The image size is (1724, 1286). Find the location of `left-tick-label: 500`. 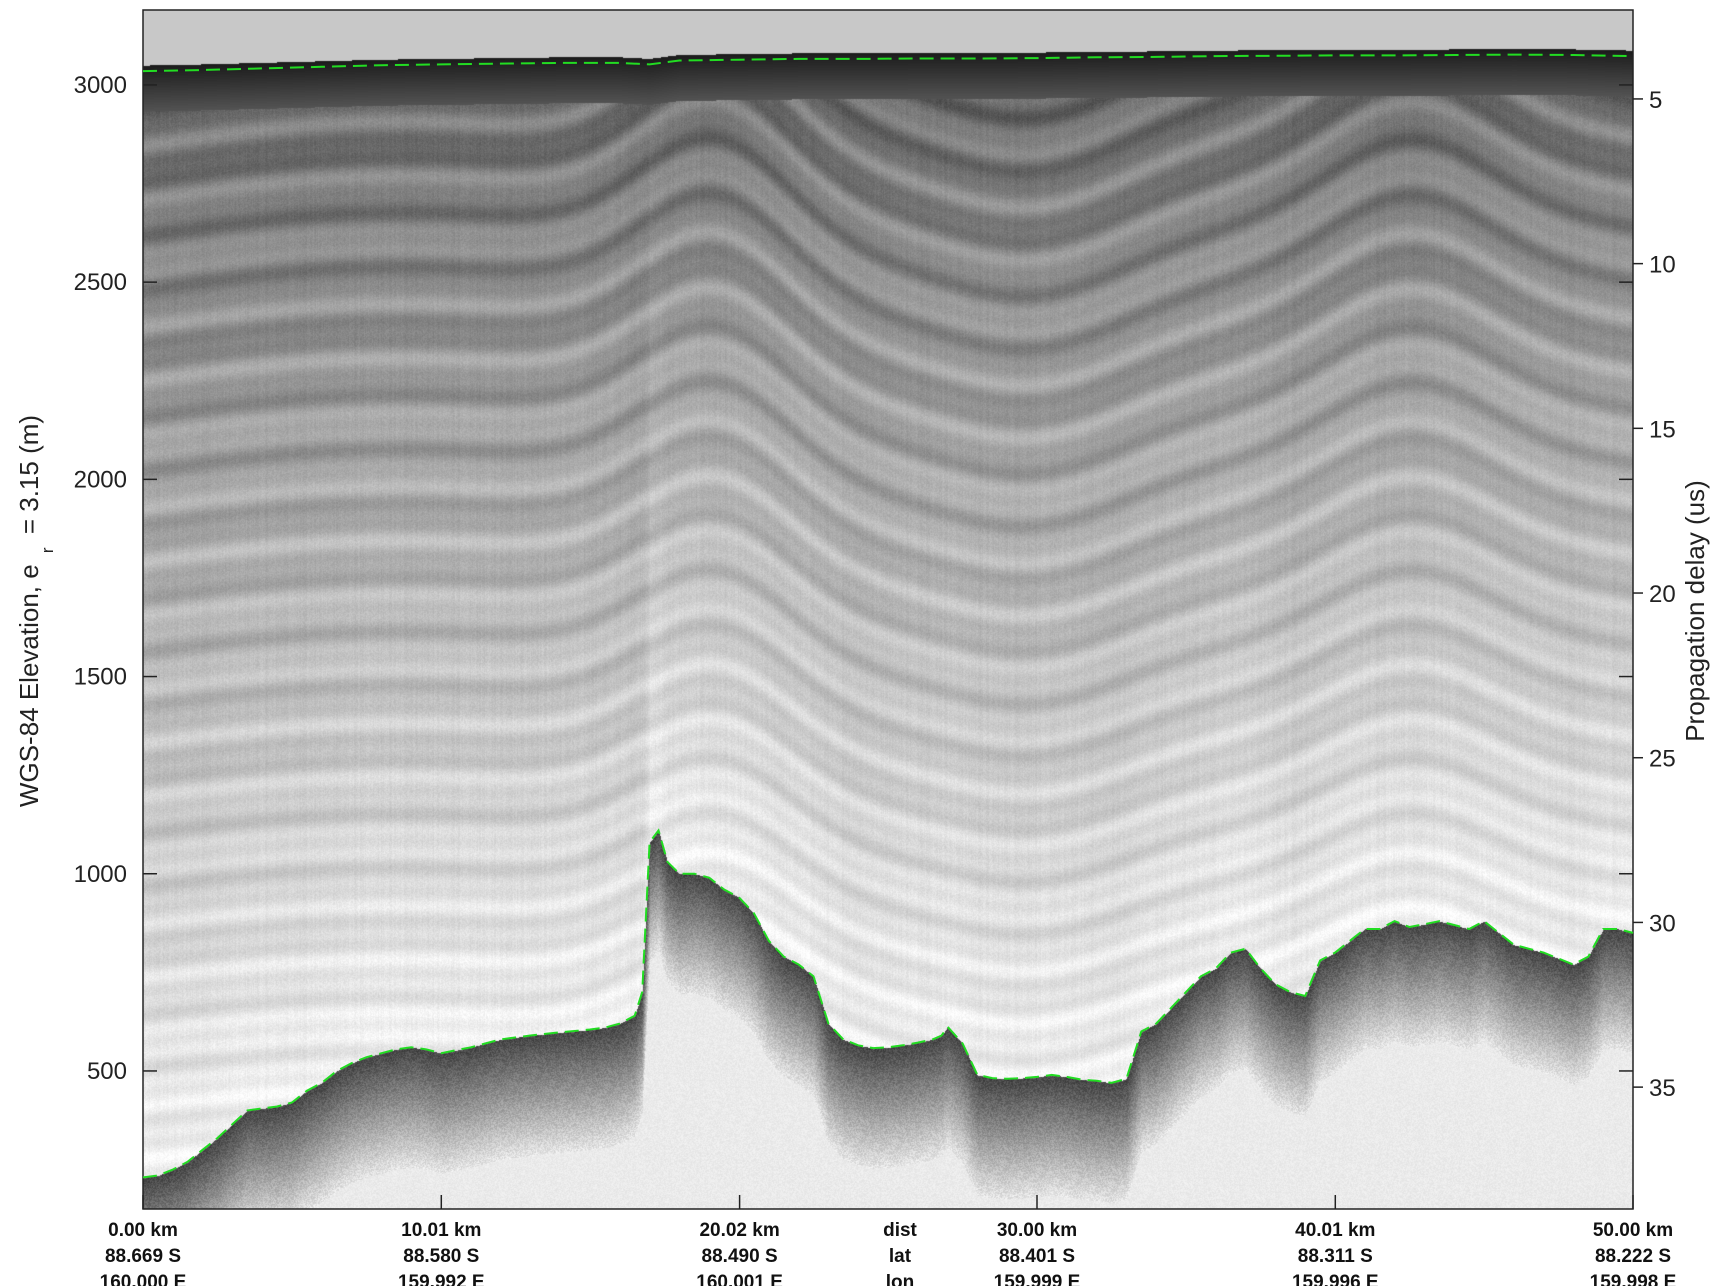

left-tick-label: 500 is located at coordinates (107, 1071).